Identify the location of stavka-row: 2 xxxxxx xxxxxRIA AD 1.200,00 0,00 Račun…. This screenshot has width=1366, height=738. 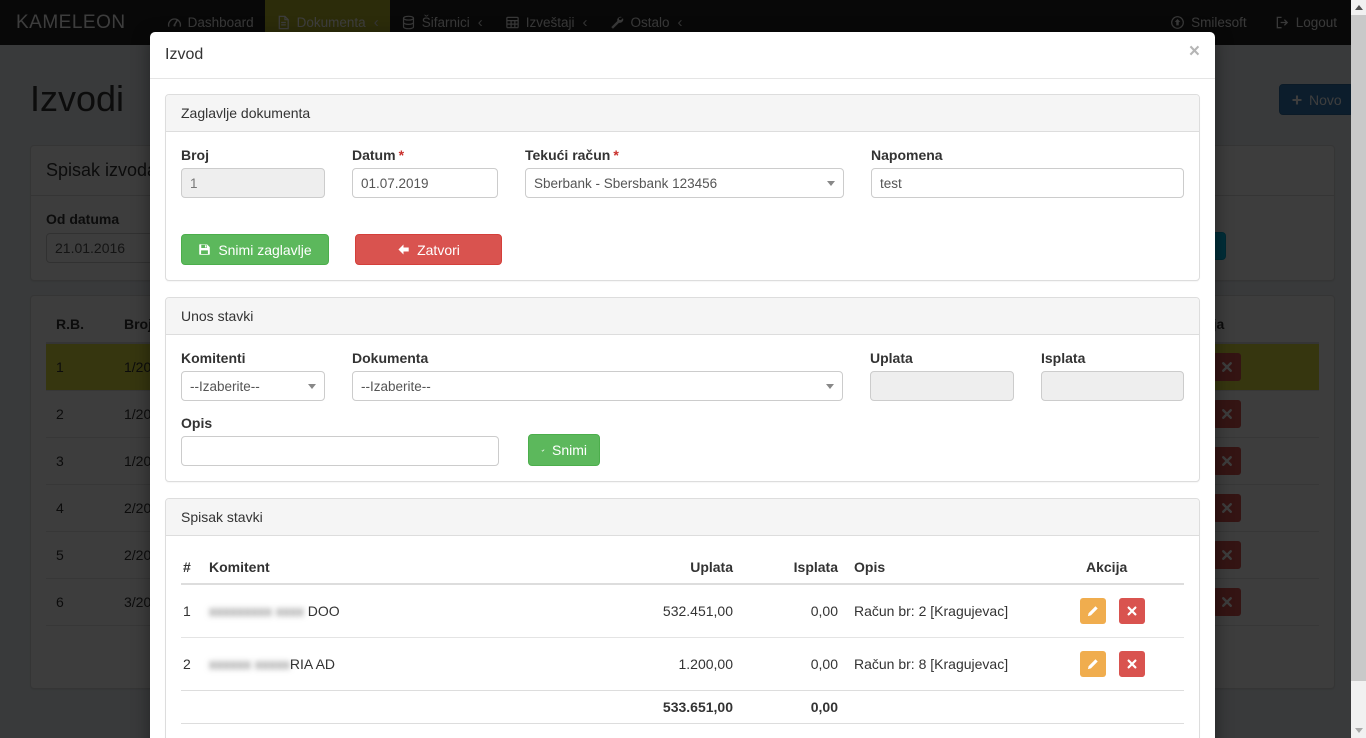
(682, 664).